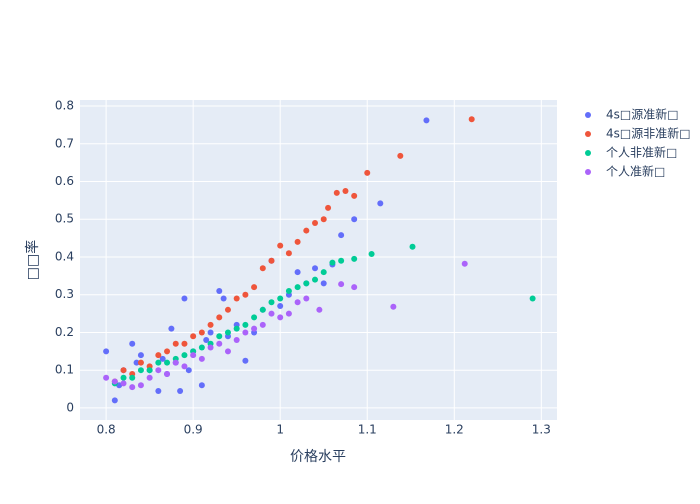 This screenshot has height=504, width=700. Describe the element at coordinates (635, 171) in the screenshot. I see `legend-label: 个人准新□` at that location.